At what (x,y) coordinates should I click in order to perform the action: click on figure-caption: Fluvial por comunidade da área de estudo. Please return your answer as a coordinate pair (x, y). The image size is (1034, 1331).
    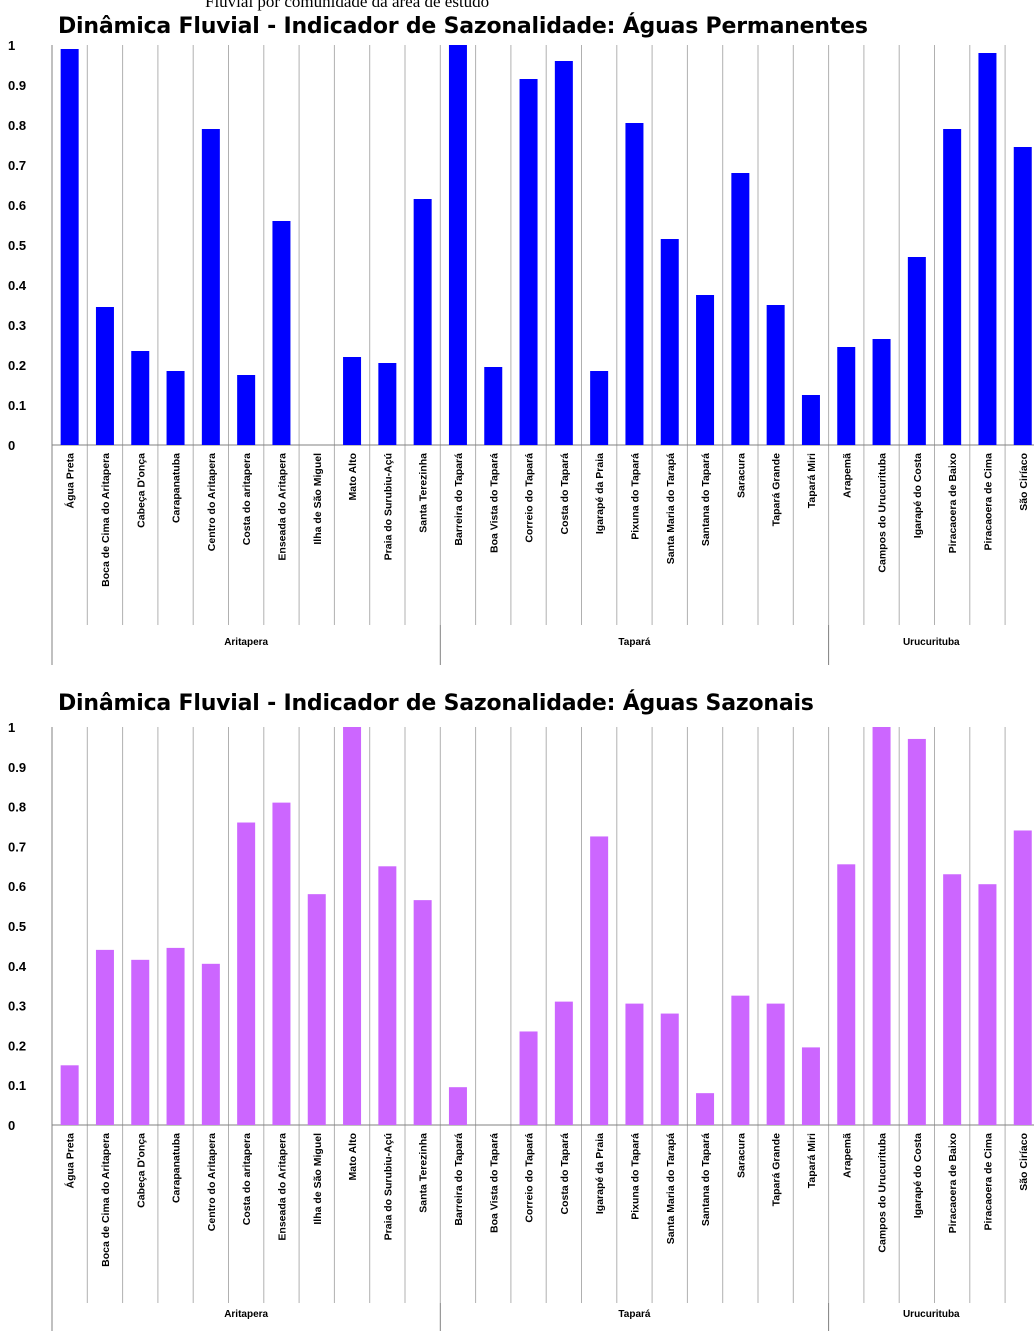
    Looking at the image, I should click on (347, 5).